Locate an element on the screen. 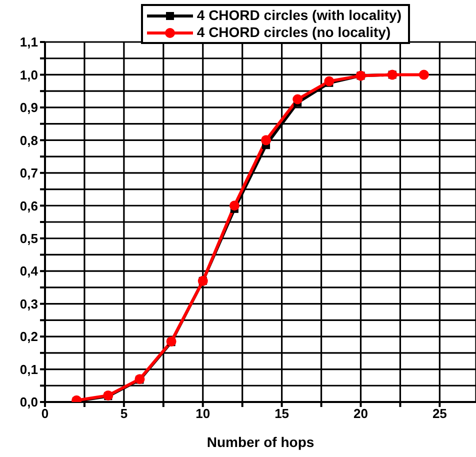  y-tick-label: 0,6 is located at coordinates (29, 206).